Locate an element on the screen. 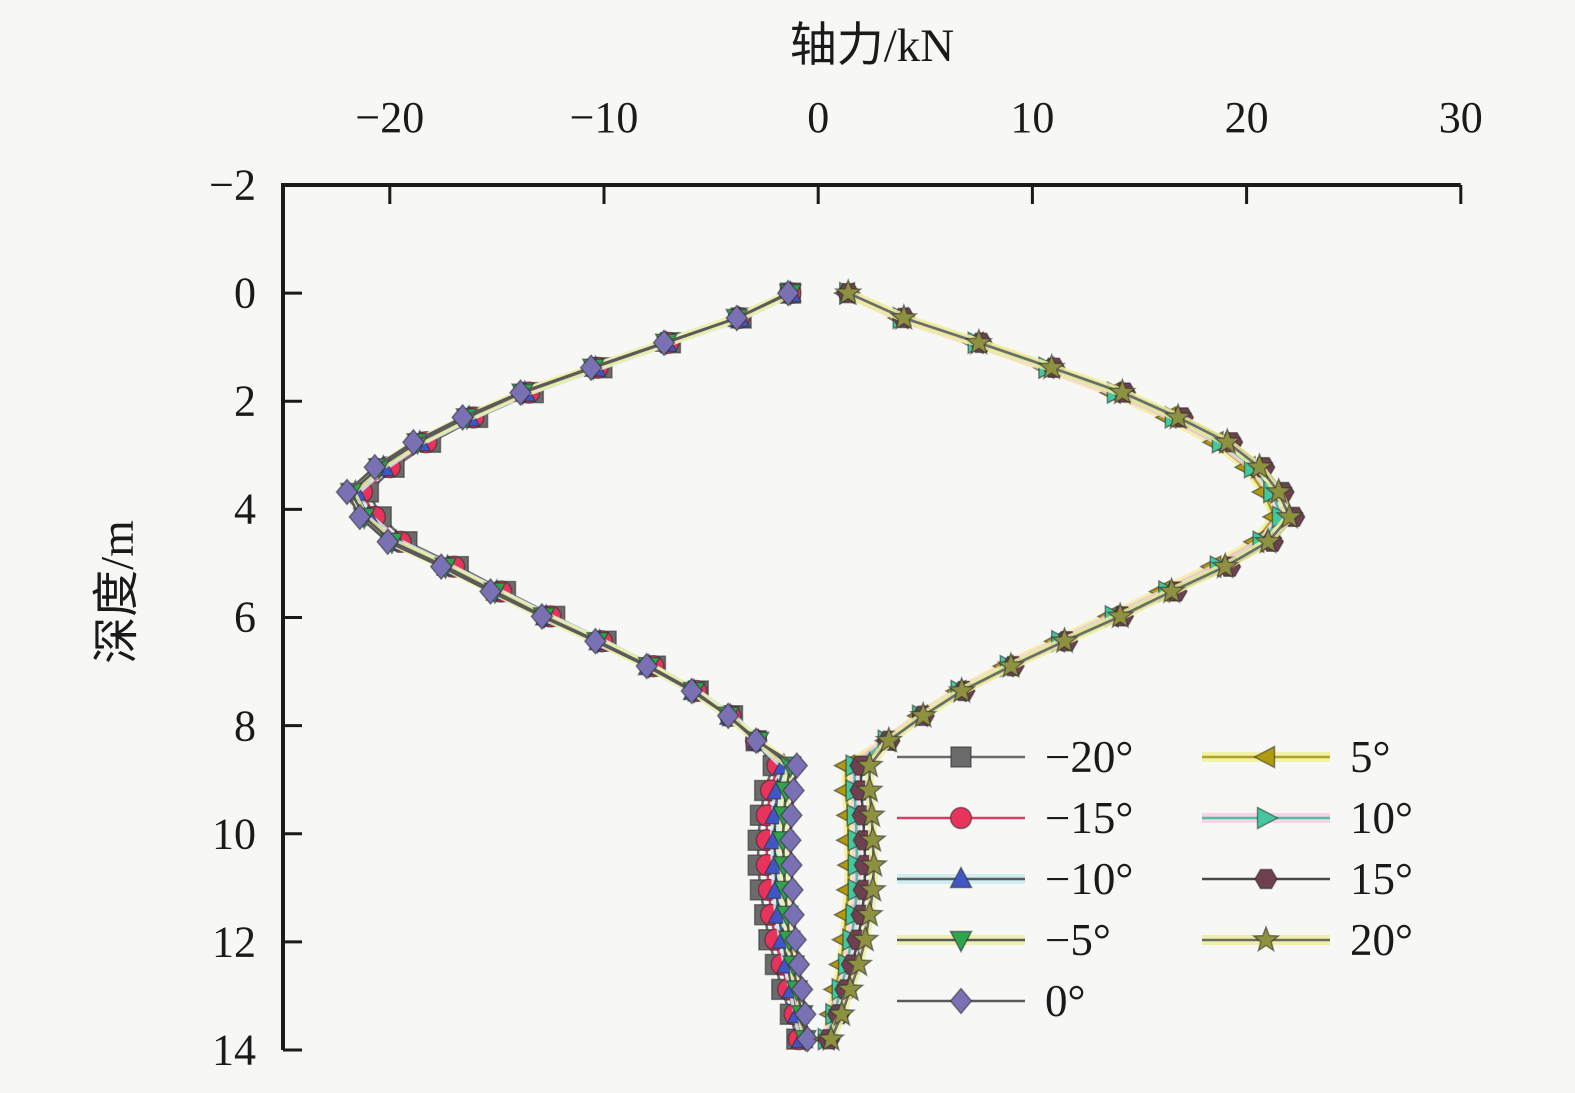 The height and width of the screenshot is (1093, 1575). legend-item-neg15: −15° is located at coordinates (1013, 818).